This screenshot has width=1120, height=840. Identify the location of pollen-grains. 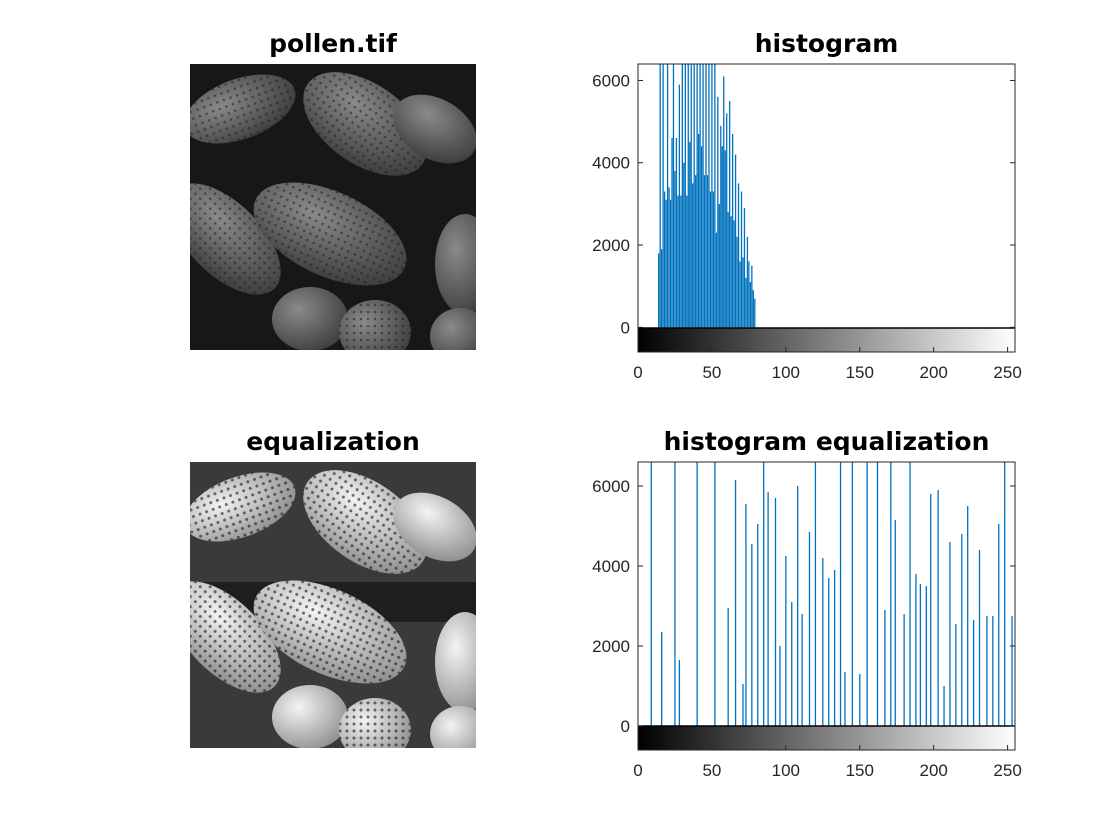
(333, 211).